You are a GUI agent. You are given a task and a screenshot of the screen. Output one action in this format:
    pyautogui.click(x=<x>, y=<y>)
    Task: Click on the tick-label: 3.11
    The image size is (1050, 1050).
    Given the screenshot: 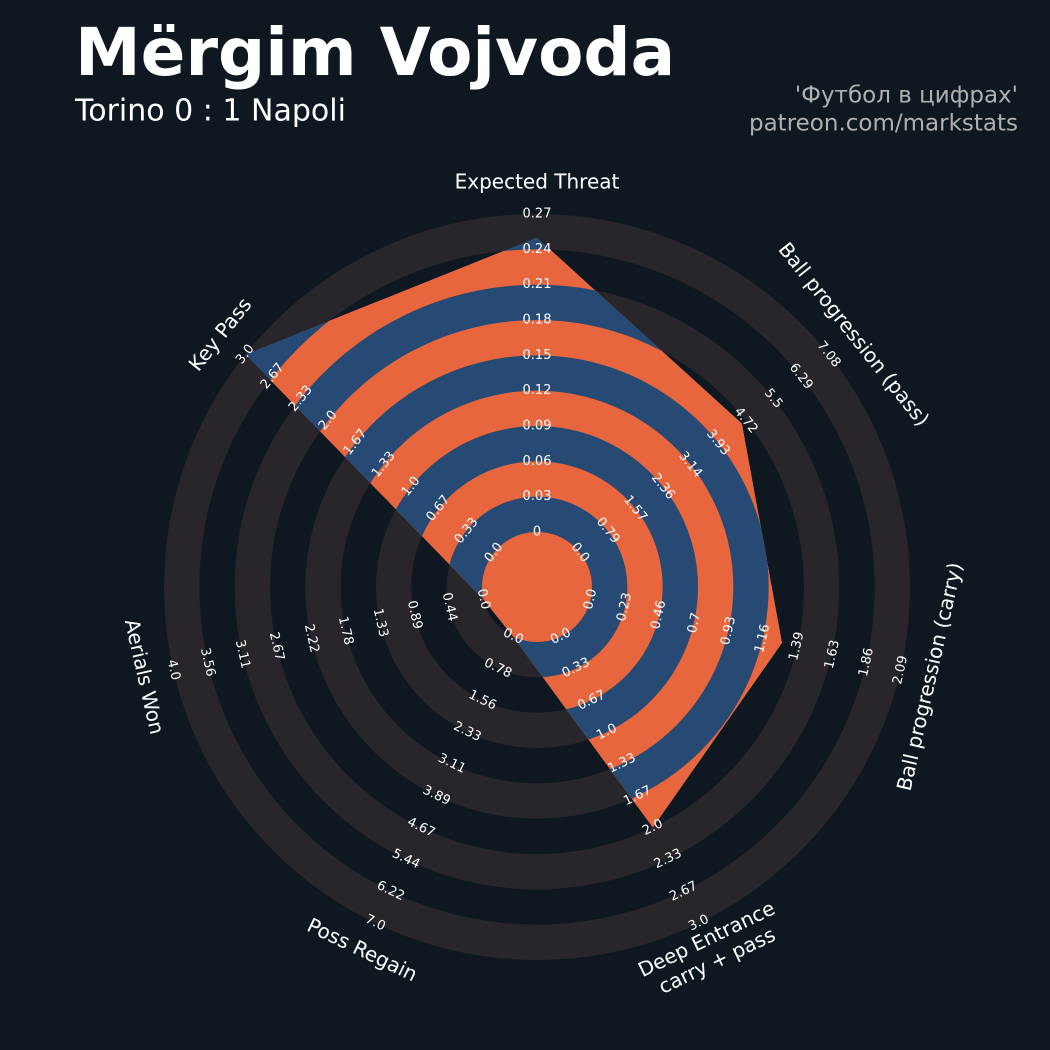 What is the action you would take?
    pyautogui.click(x=242, y=654)
    